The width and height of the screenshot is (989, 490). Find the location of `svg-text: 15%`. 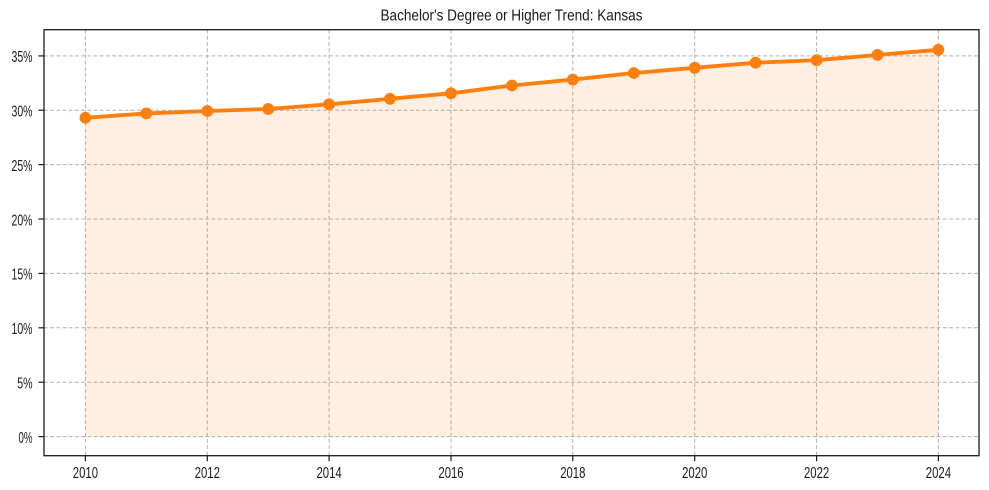

svg-text: 15% is located at coordinates (22, 275).